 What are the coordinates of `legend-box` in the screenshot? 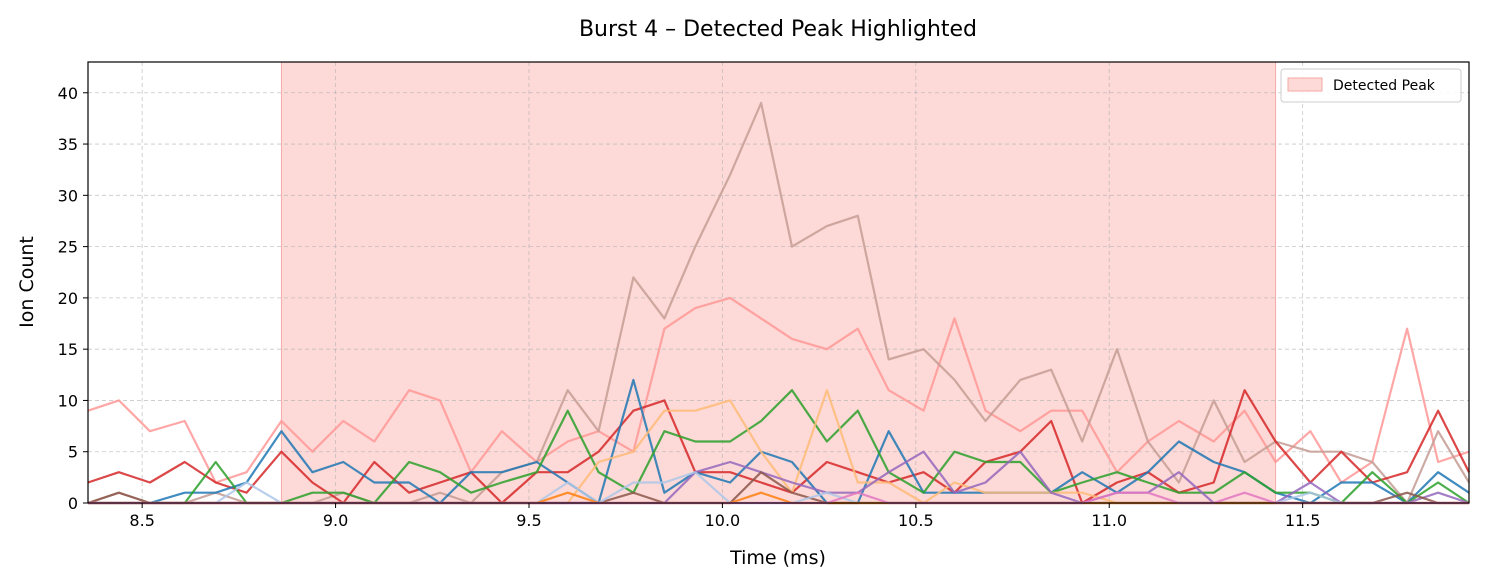 It's located at (1371, 85).